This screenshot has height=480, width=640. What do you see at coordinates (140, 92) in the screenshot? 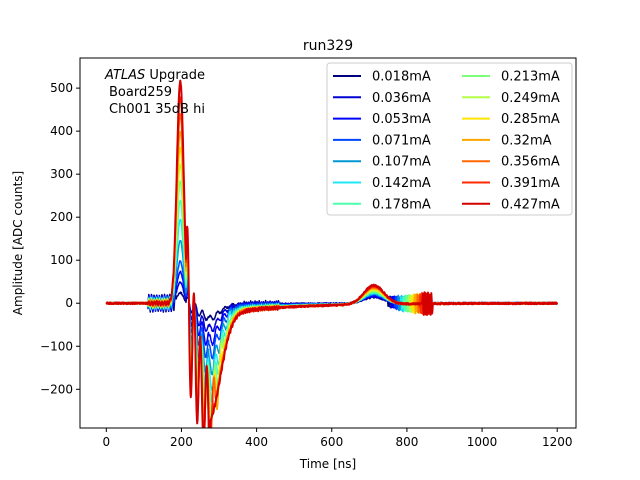
I see `annotation-line-2: Board259` at bounding box center [140, 92].